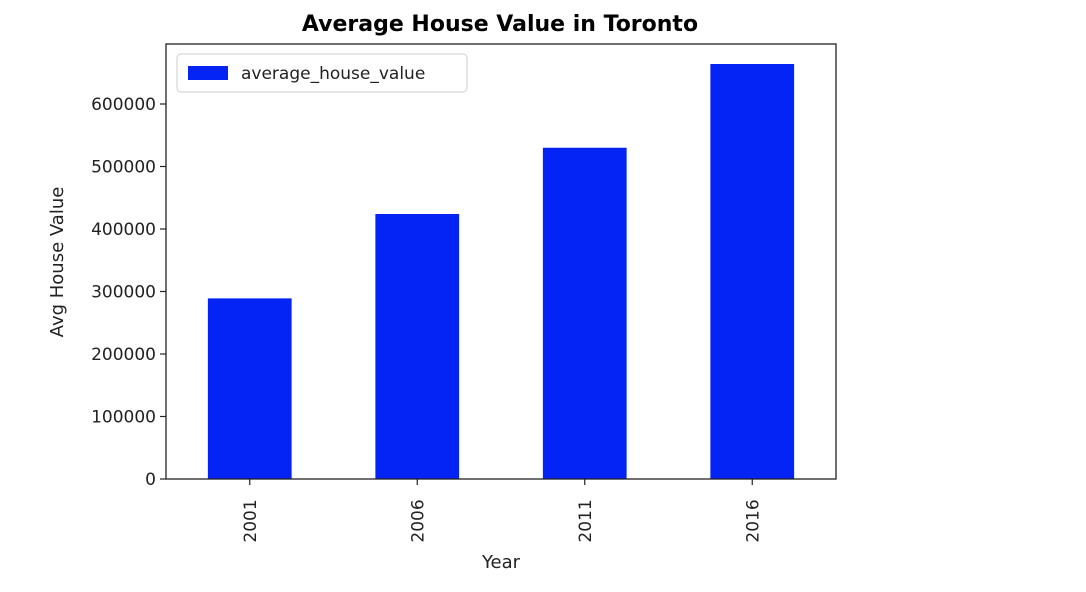 Image resolution: width=1086 pixels, height=592 pixels. What do you see at coordinates (418, 520) in the screenshot?
I see `x-tick-label: 2006` at bounding box center [418, 520].